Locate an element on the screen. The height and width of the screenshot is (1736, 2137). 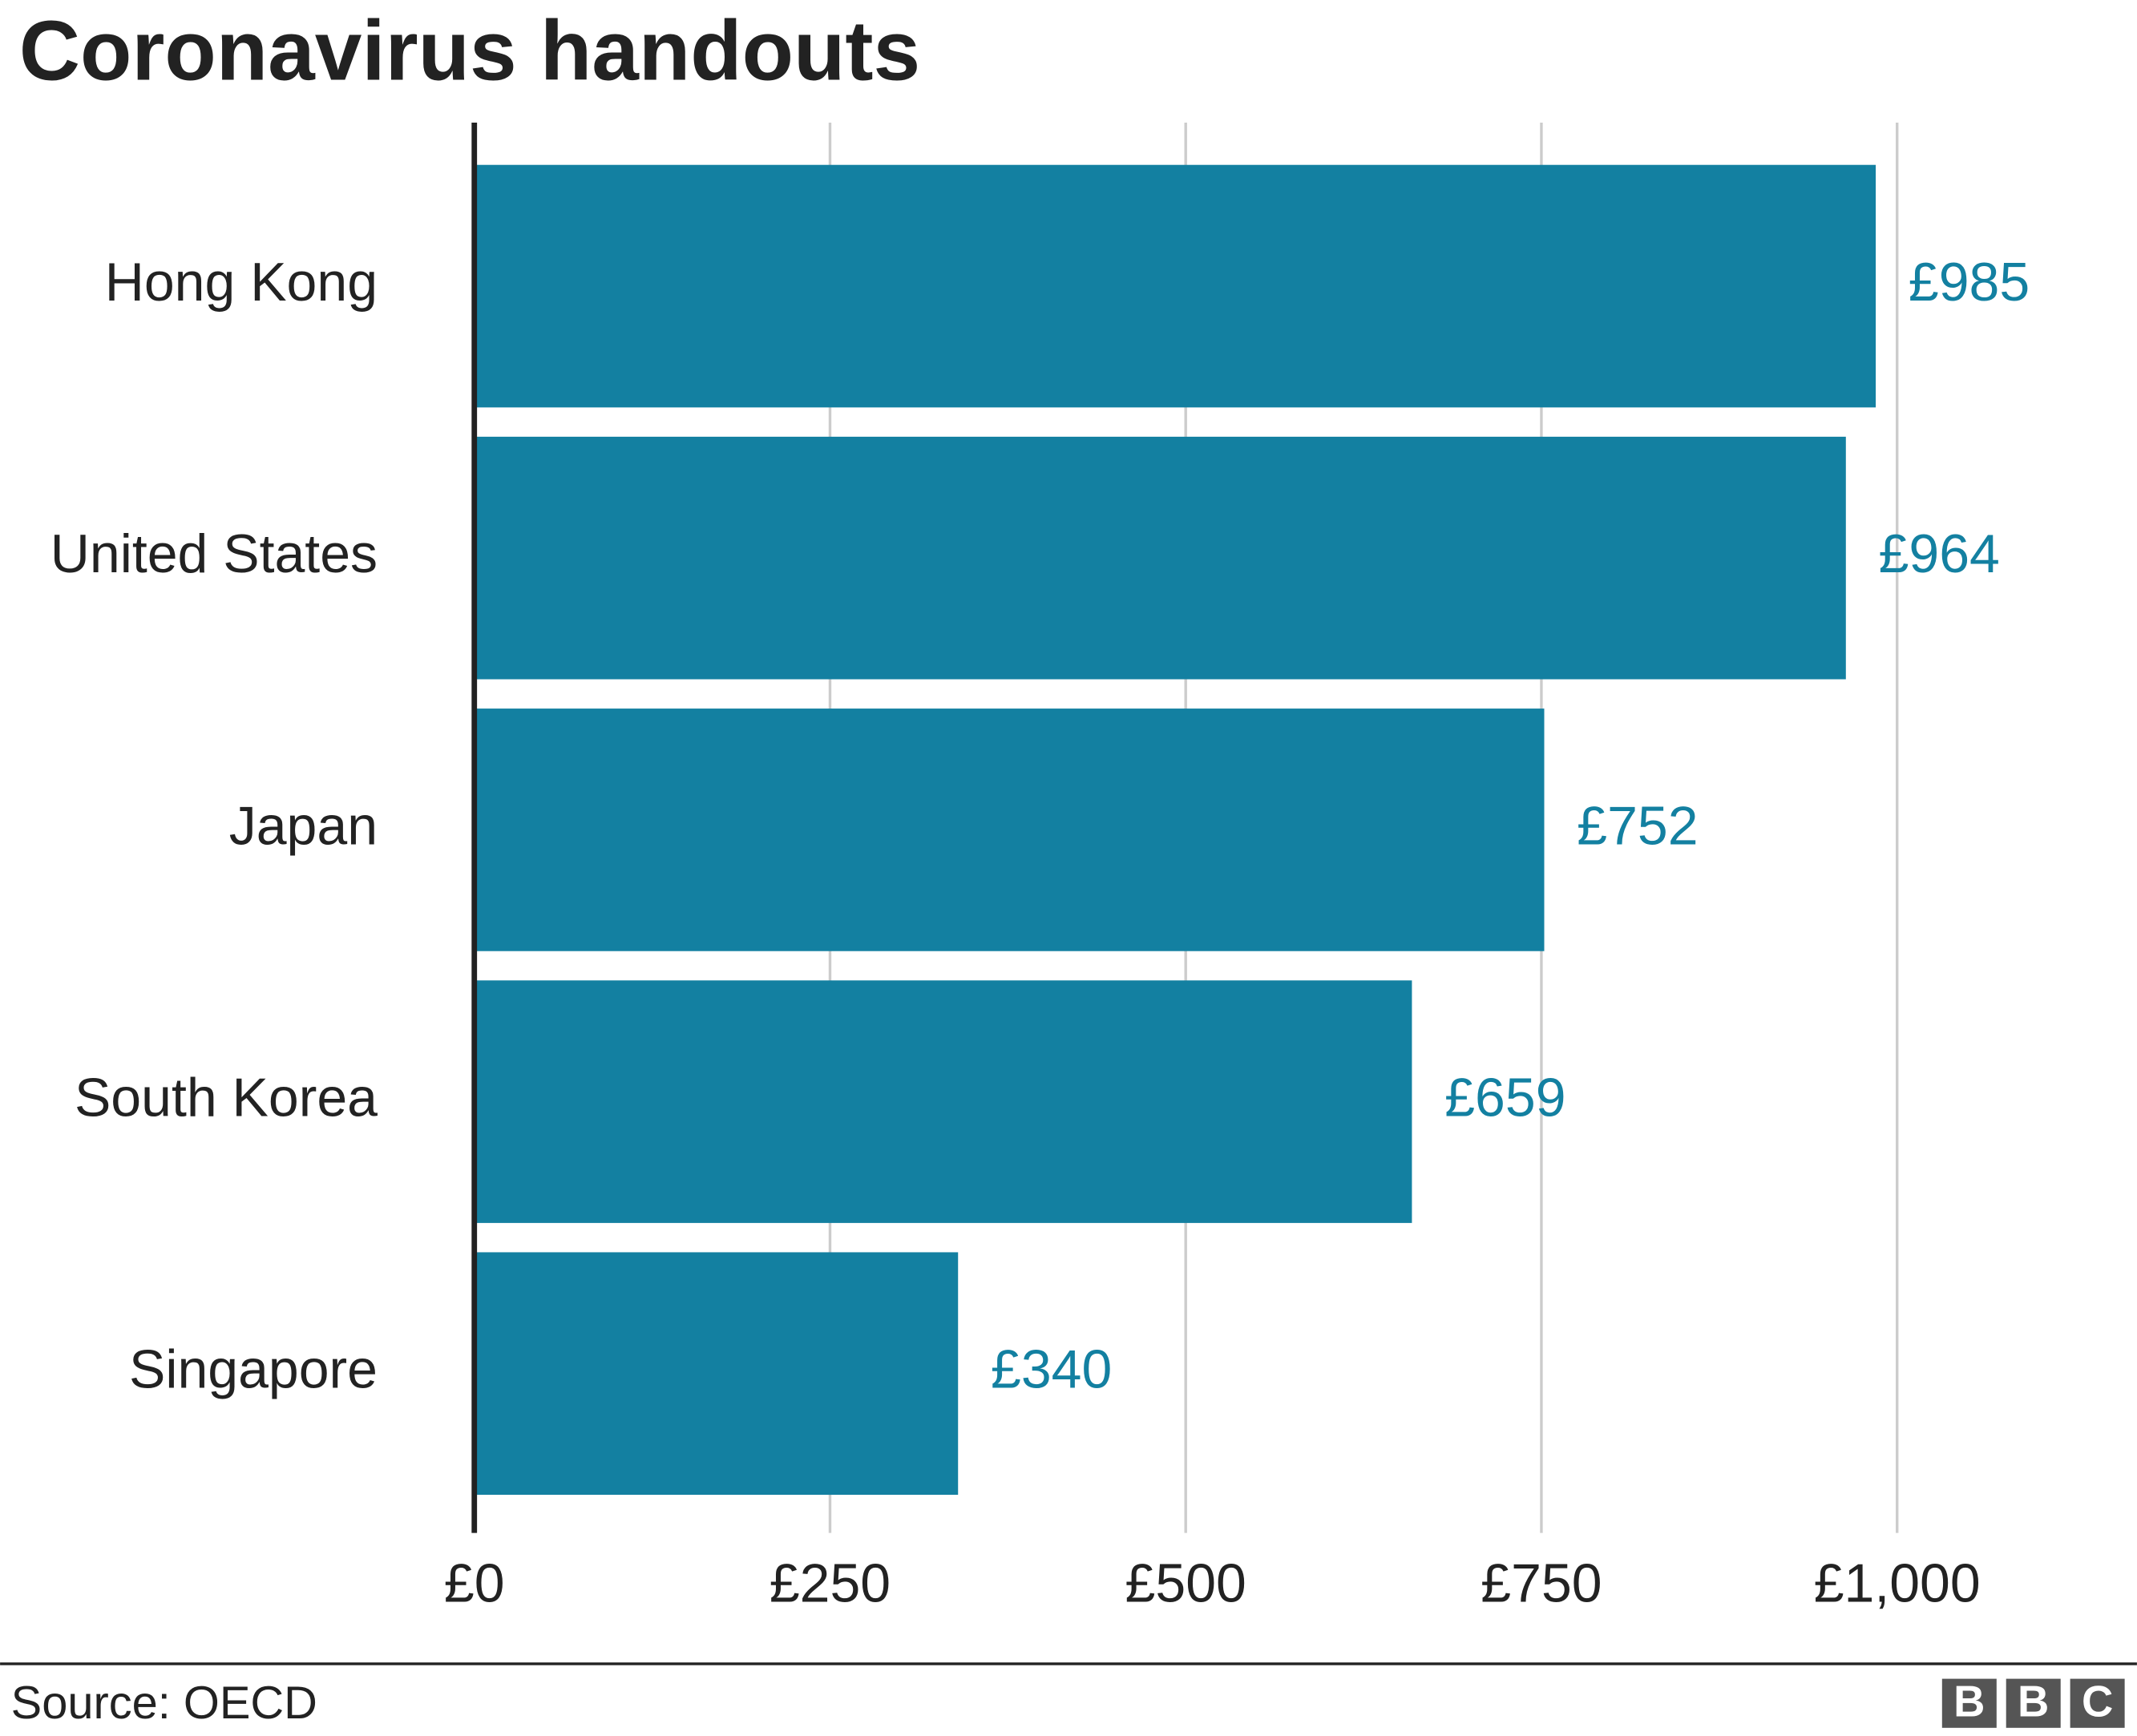
value-label: £659 is located at coordinates (1504, 1098).